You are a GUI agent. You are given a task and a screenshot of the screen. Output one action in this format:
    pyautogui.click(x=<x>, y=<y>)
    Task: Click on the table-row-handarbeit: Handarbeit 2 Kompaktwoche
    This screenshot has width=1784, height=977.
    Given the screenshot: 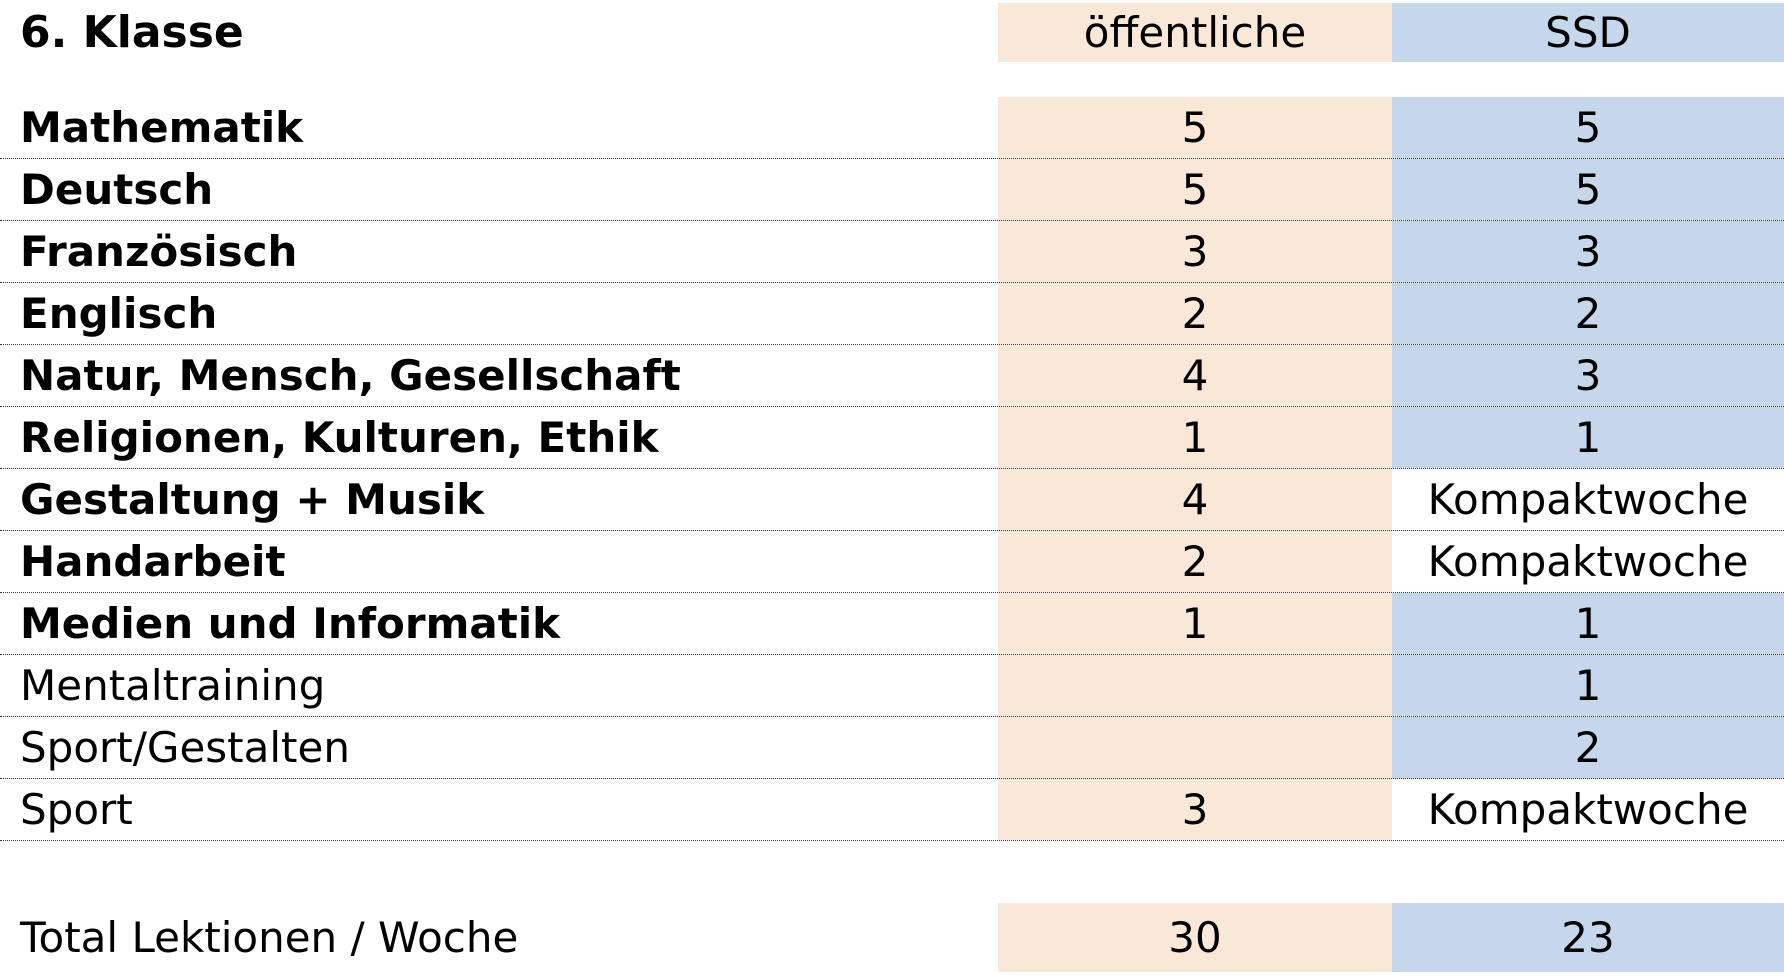 What is the action you would take?
    pyautogui.click(x=892, y=562)
    